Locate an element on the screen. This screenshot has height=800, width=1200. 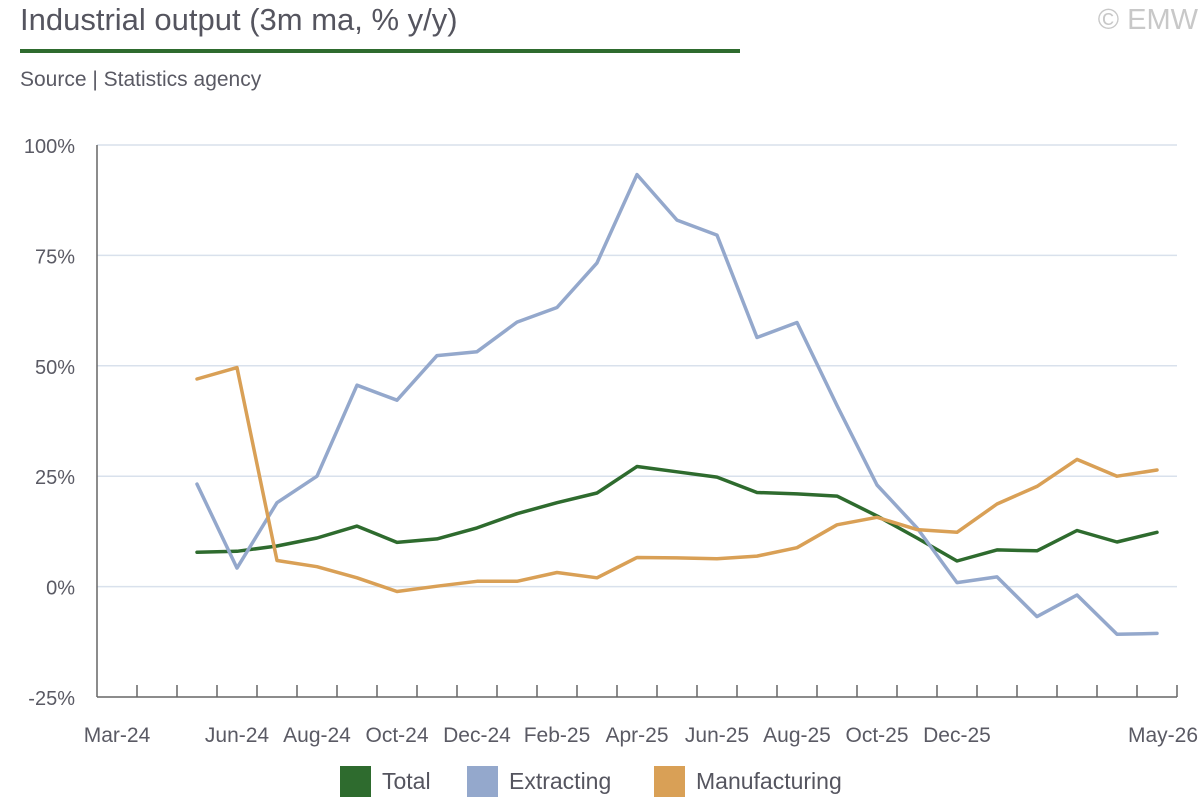
x-tick-label: Feb-25 is located at coordinates (557, 735).